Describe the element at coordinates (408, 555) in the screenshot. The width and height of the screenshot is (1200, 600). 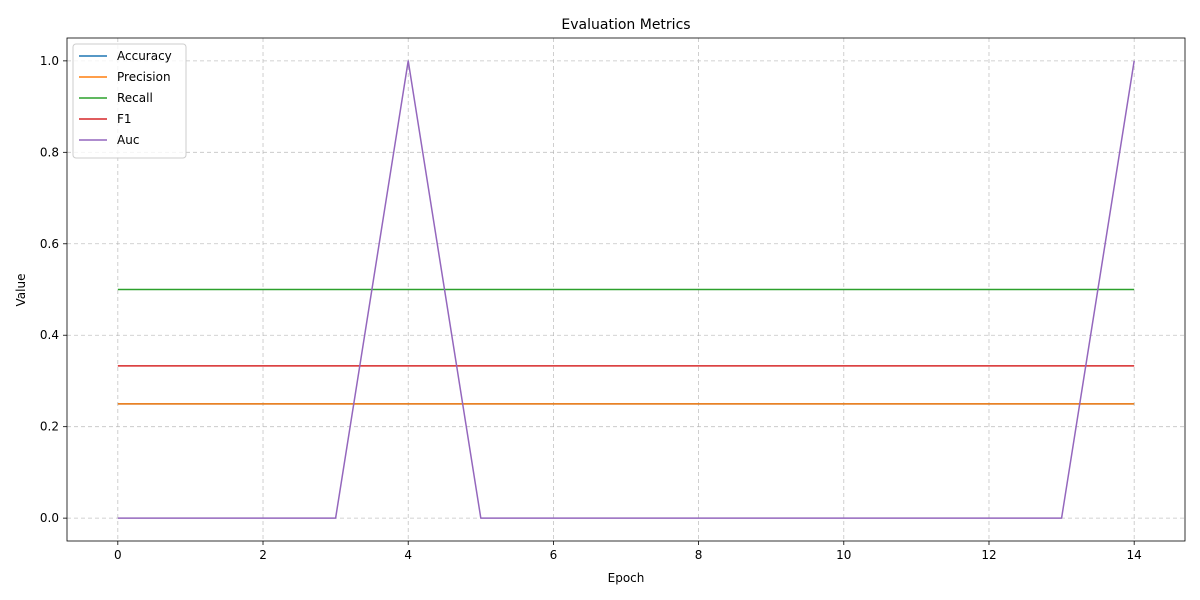
I see `x-tick-label: 4` at that location.